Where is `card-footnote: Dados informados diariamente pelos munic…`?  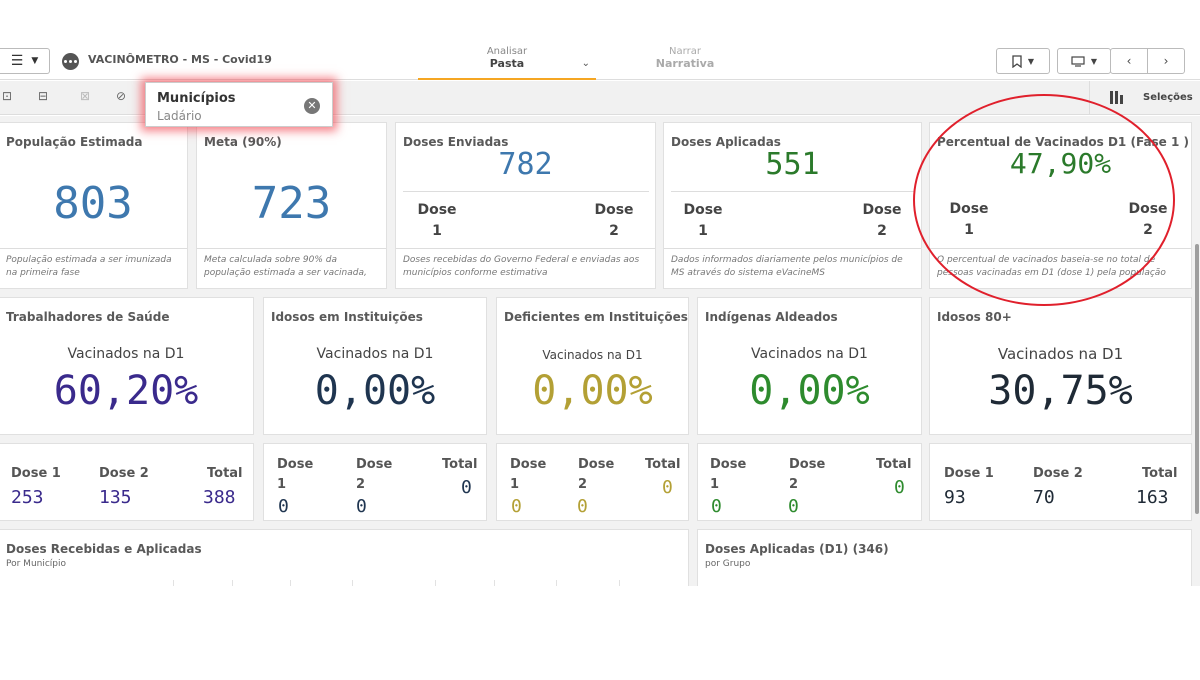
card-footnote: Dados informados diariamente pelos munic… is located at coordinates (792, 268).